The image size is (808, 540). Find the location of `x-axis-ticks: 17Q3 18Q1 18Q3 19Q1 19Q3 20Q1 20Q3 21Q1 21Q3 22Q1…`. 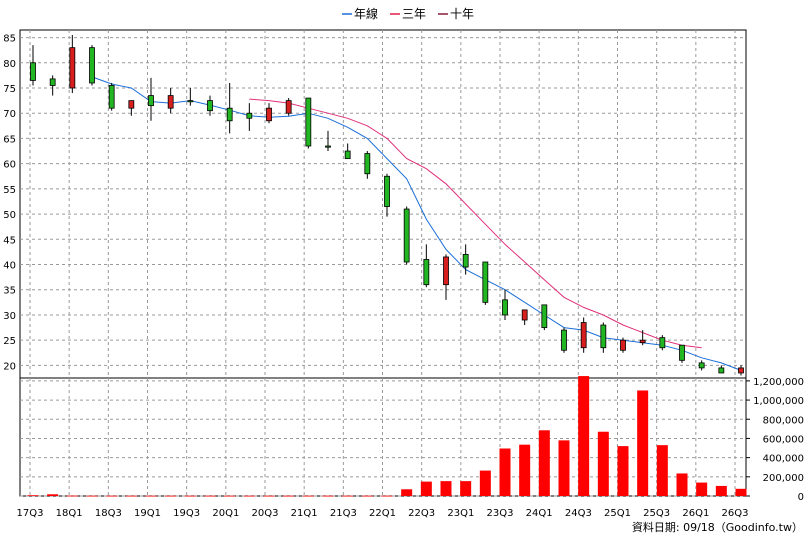

x-axis-ticks: 17Q3 18Q1 18Q3 19Q1 19Q3 20Q1 20Q3 21Q1 21Q3 22Q1… is located at coordinates (383, 513).